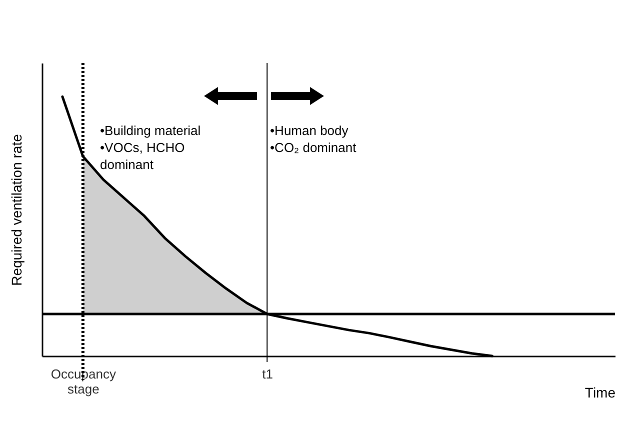 The height and width of the screenshot is (423, 619). What do you see at coordinates (16, 210) in the screenshot?
I see `y-axis-title: Required ventilation rate` at bounding box center [16, 210].